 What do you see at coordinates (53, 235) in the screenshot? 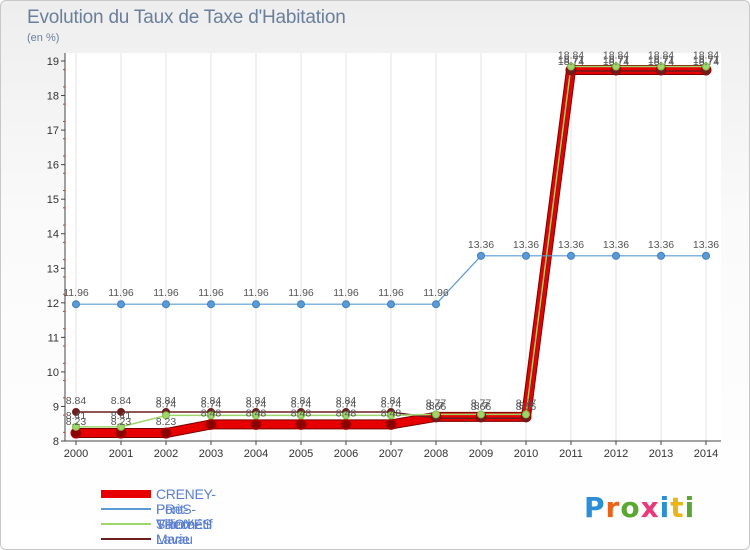
I see `y-tick-label: 14` at bounding box center [53, 235].